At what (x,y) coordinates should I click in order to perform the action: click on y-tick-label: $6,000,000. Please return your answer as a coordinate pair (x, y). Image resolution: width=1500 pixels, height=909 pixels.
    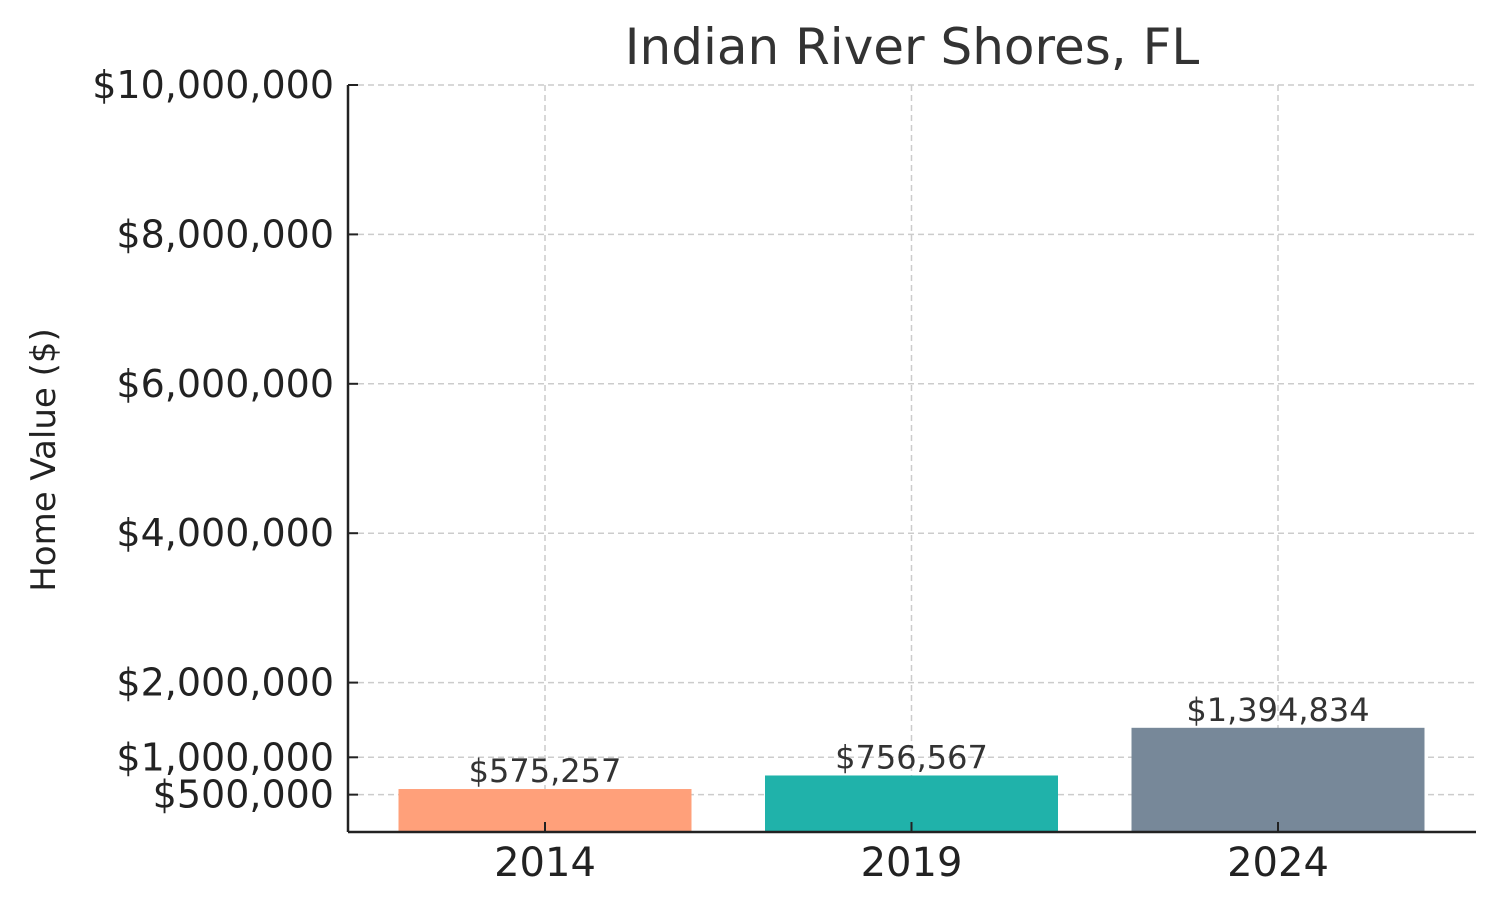
    Looking at the image, I should click on (225, 384).